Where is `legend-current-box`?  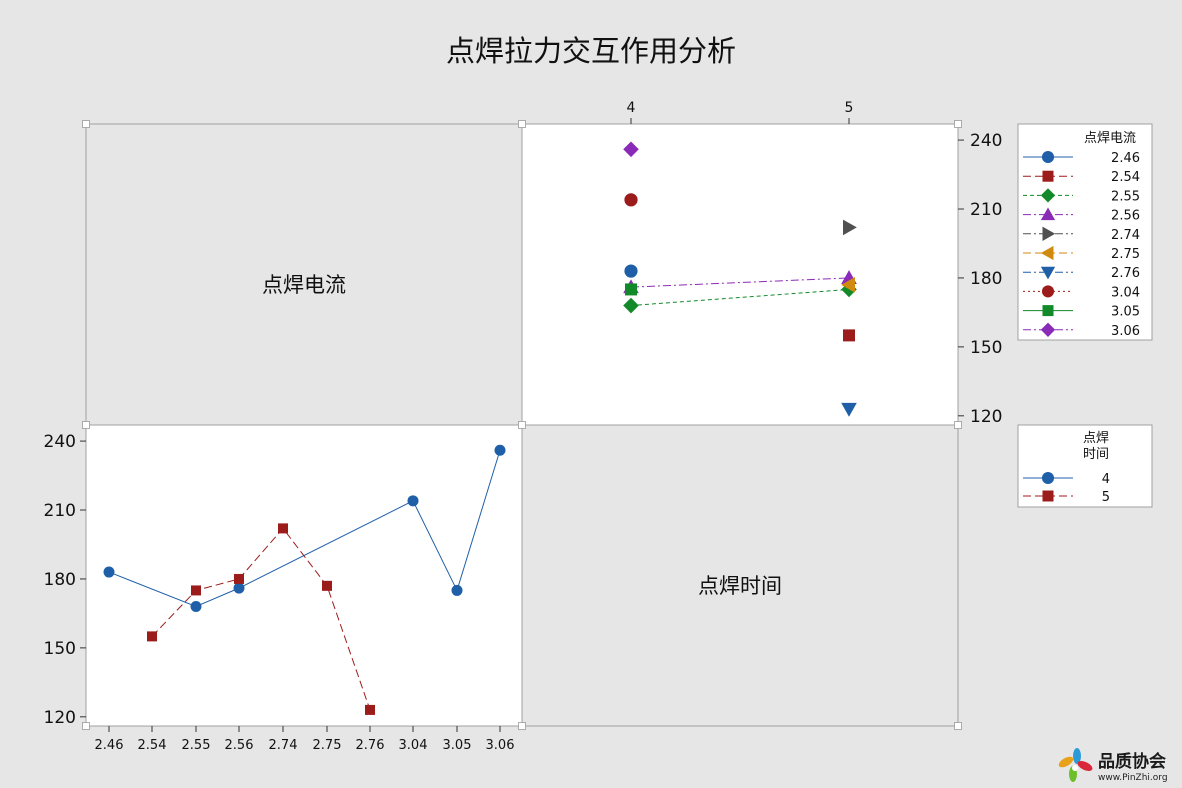 legend-current-box is located at coordinates (1085, 232).